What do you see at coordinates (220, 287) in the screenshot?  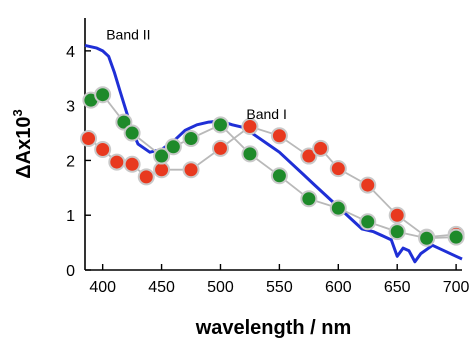 I see `x-tick-label: 500` at bounding box center [220, 287].